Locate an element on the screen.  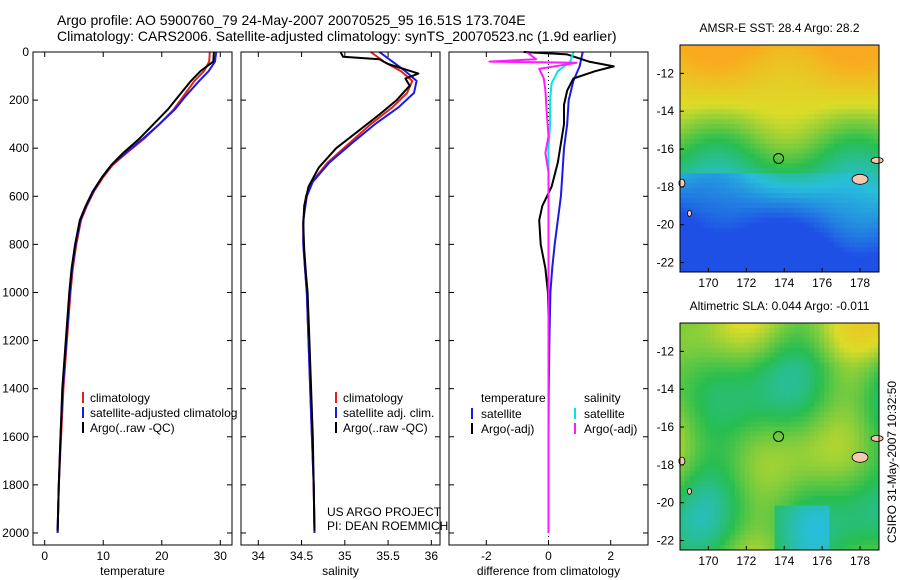
sla-map-title: Altimetric SLA: 0.044 Argo: -0.011 is located at coordinates (780, 306).